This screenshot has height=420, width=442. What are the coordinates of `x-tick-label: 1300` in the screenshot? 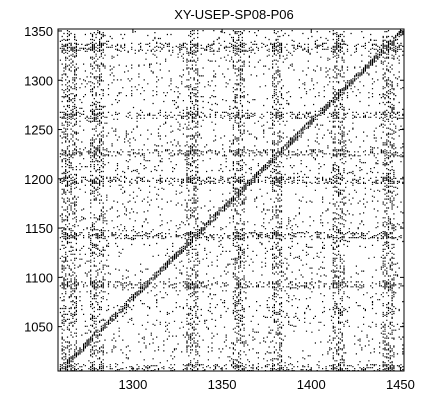 It's located at (132, 384).